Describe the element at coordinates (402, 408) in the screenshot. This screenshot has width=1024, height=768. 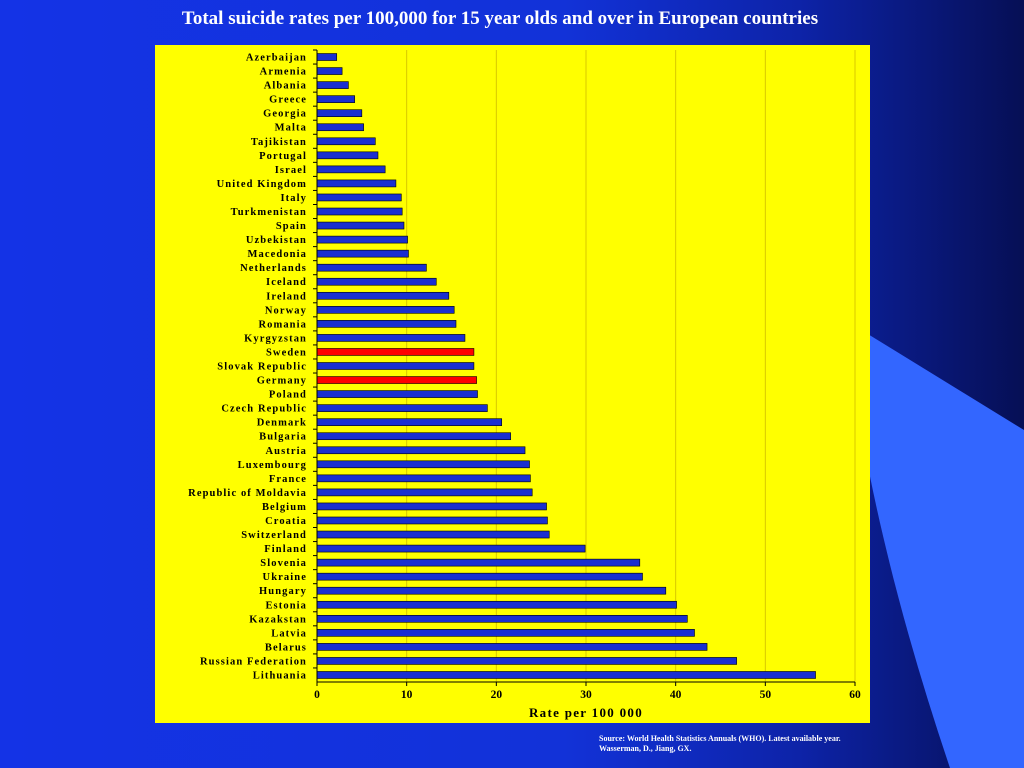
I see `bar-czech-republic` at that location.